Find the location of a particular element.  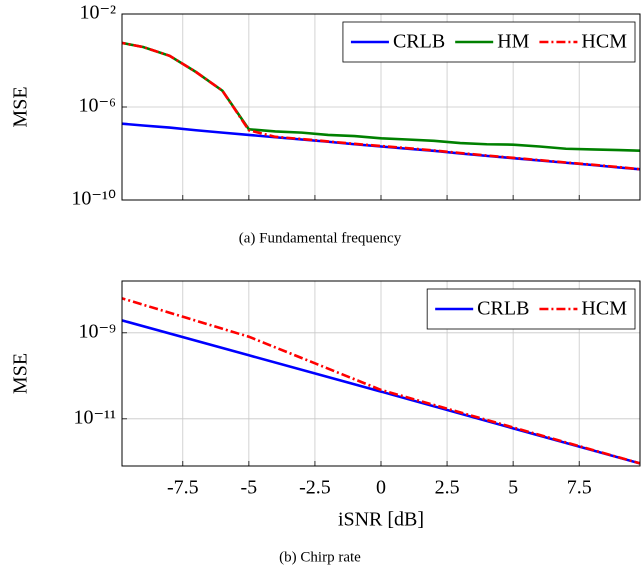

caption: (b) Chirp rate is located at coordinates (320, 557).